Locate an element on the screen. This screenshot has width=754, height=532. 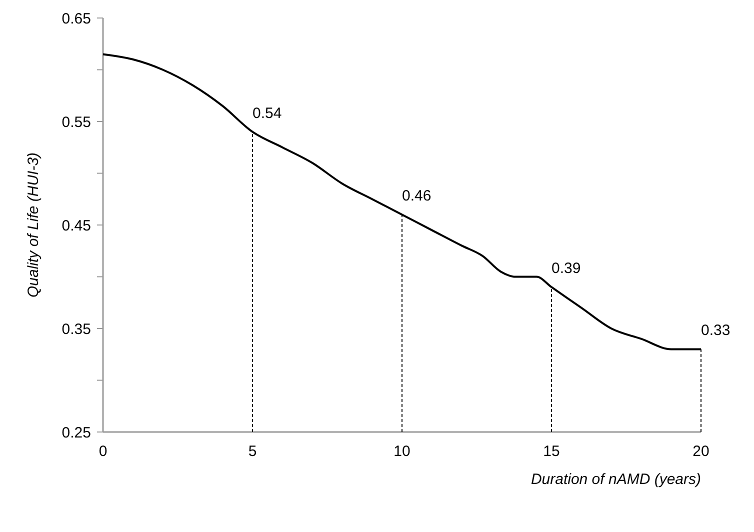
x-tick-label: 5 is located at coordinates (252, 451).